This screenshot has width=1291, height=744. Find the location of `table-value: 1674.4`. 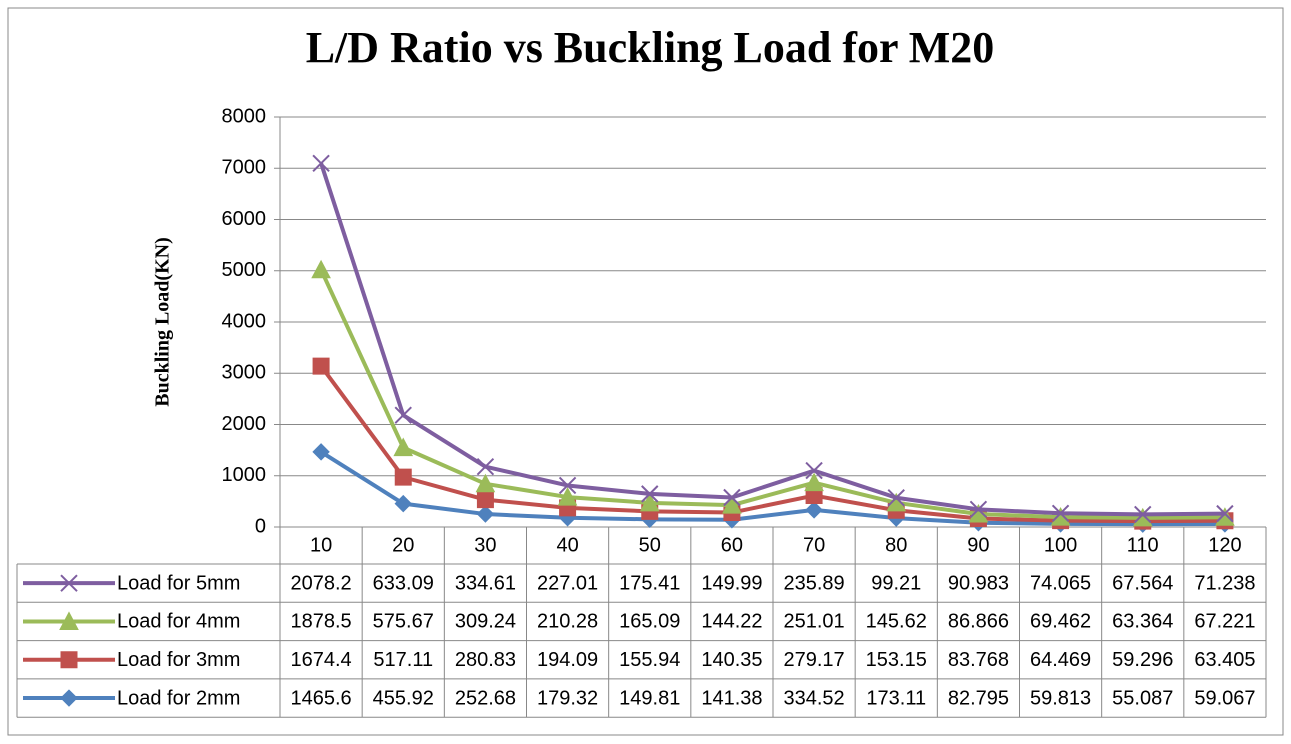

table-value: 1674.4 is located at coordinates (320, 660).